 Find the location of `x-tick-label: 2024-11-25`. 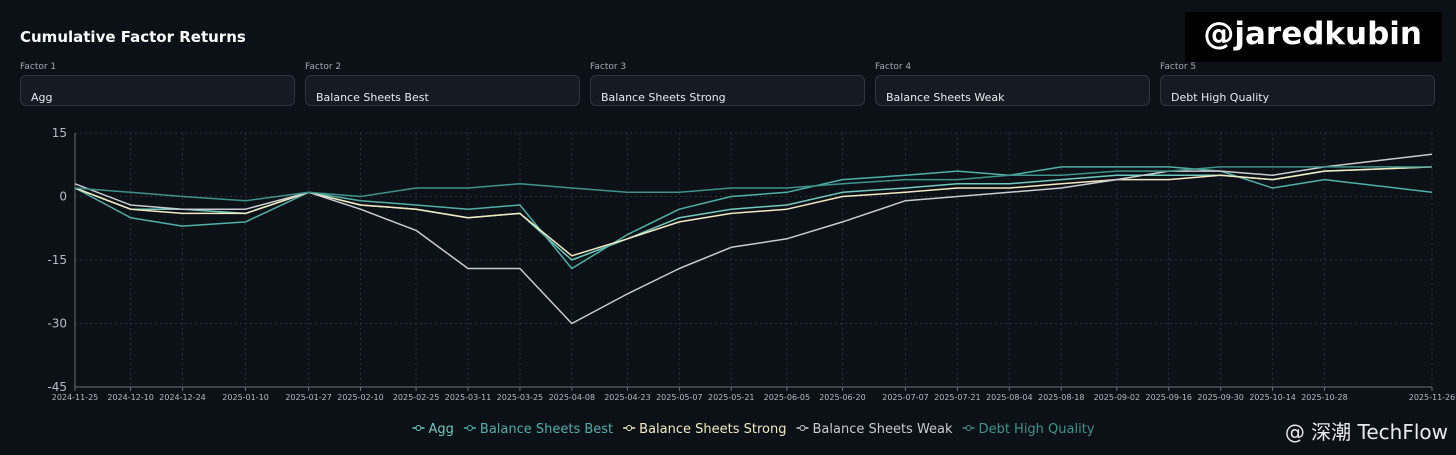

x-tick-label: 2024-11-25 is located at coordinates (75, 397).